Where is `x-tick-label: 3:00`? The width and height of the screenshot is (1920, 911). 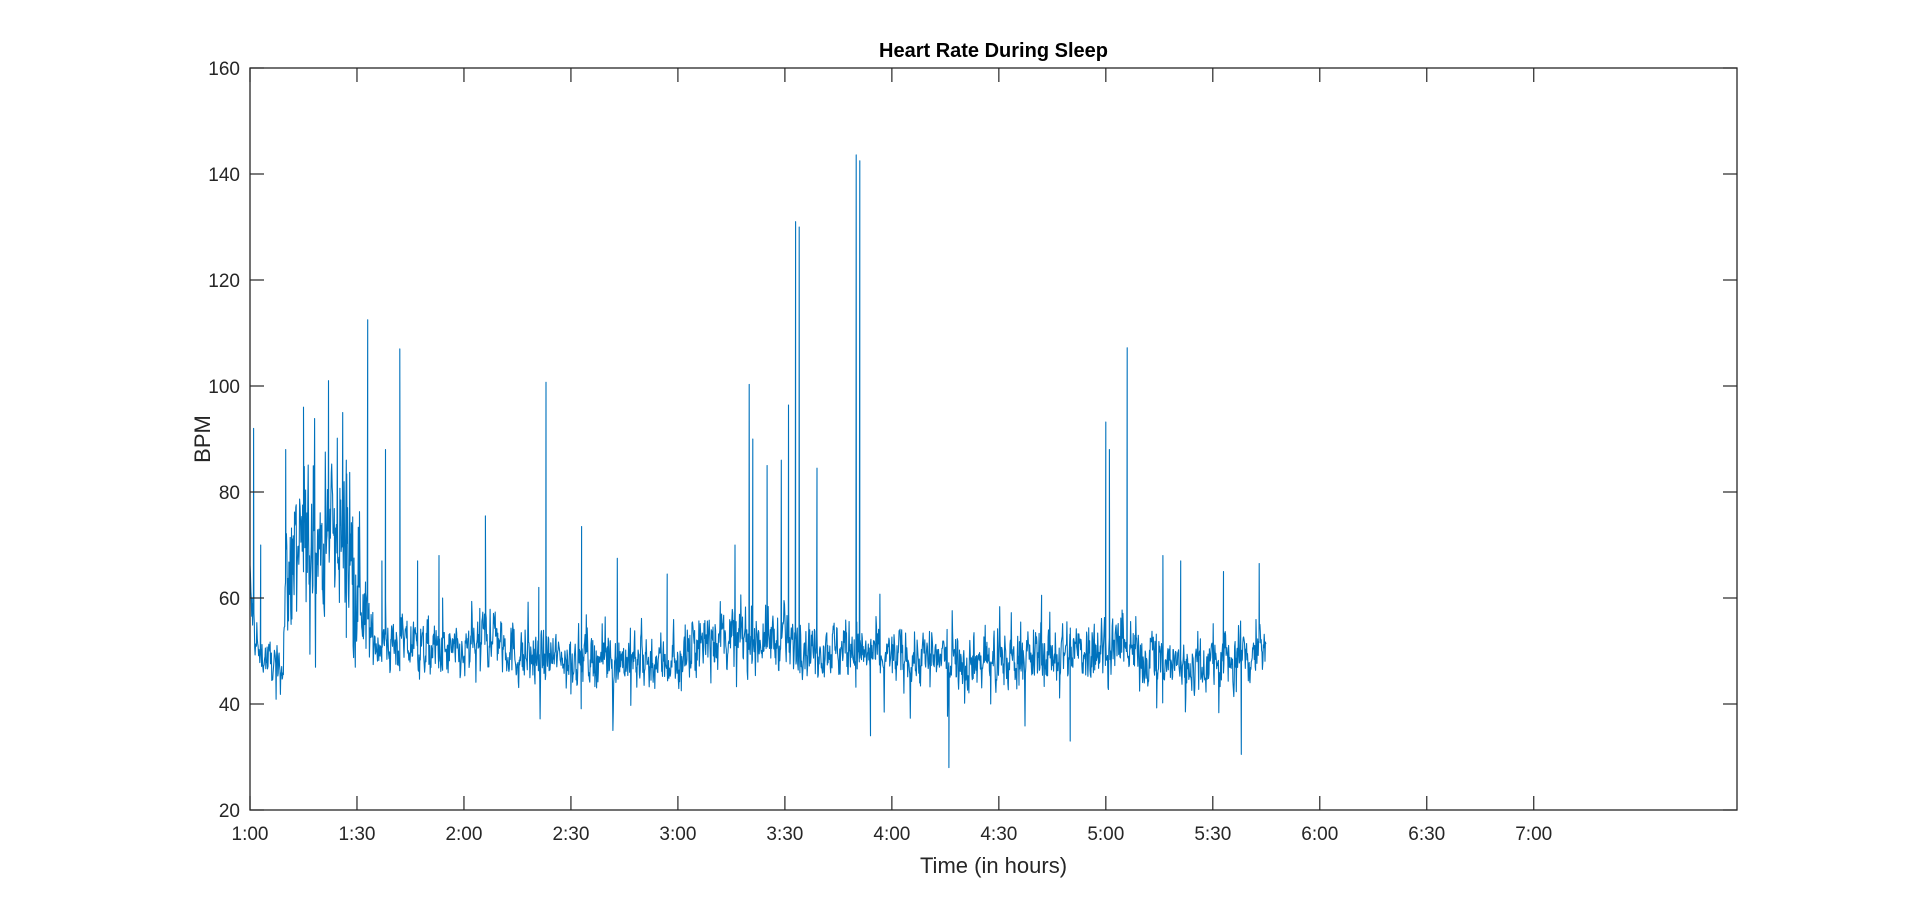
x-tick-label: 3:00 is located at coordinates (677, 834).